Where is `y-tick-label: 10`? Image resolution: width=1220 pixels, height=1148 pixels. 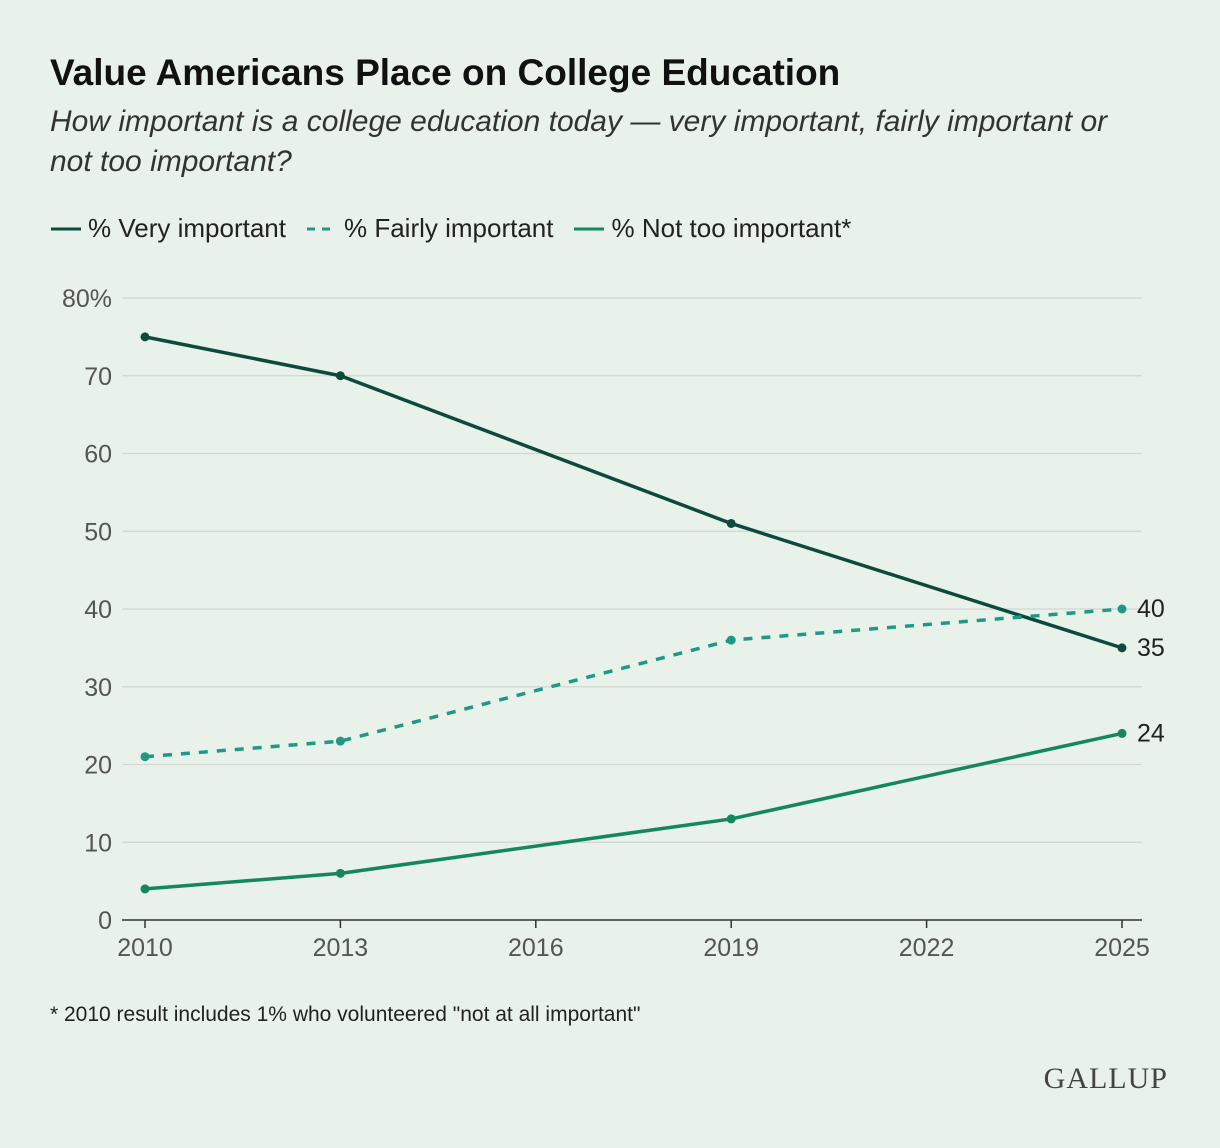
y-tick-label: 10 is located at coordinates (98, 843).